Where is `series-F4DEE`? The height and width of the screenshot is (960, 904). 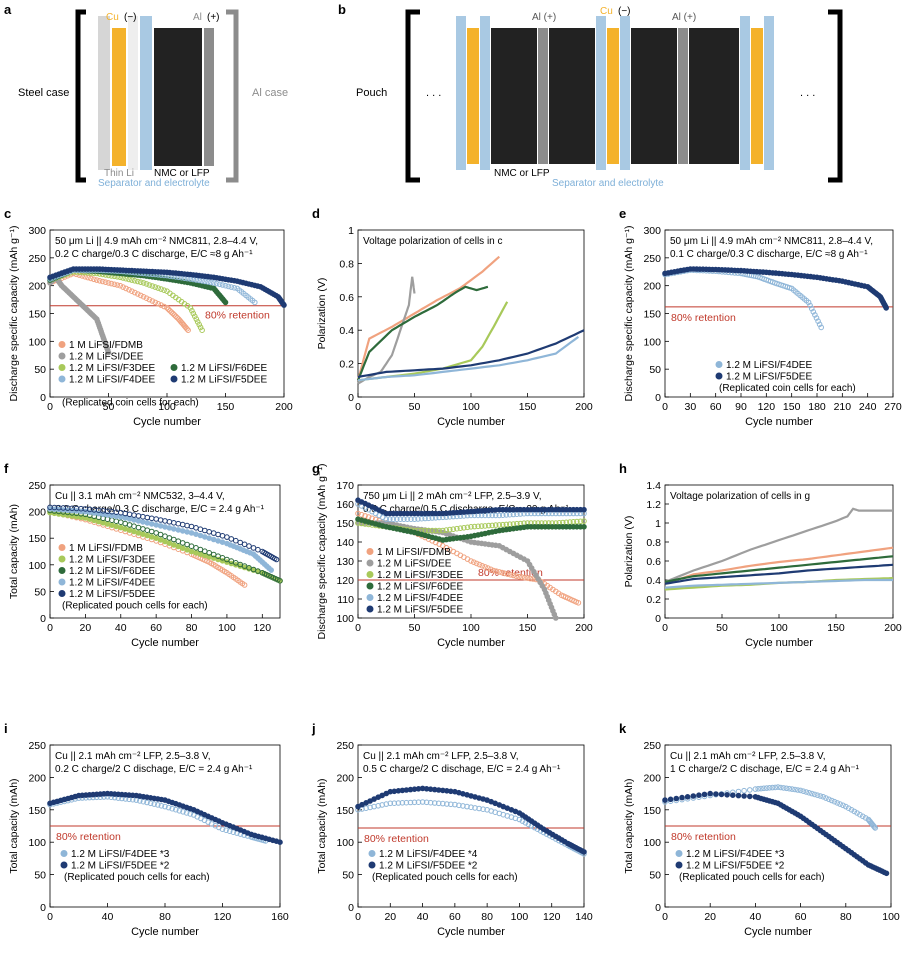 series-F4DEE is located at coordinates (770, 807).